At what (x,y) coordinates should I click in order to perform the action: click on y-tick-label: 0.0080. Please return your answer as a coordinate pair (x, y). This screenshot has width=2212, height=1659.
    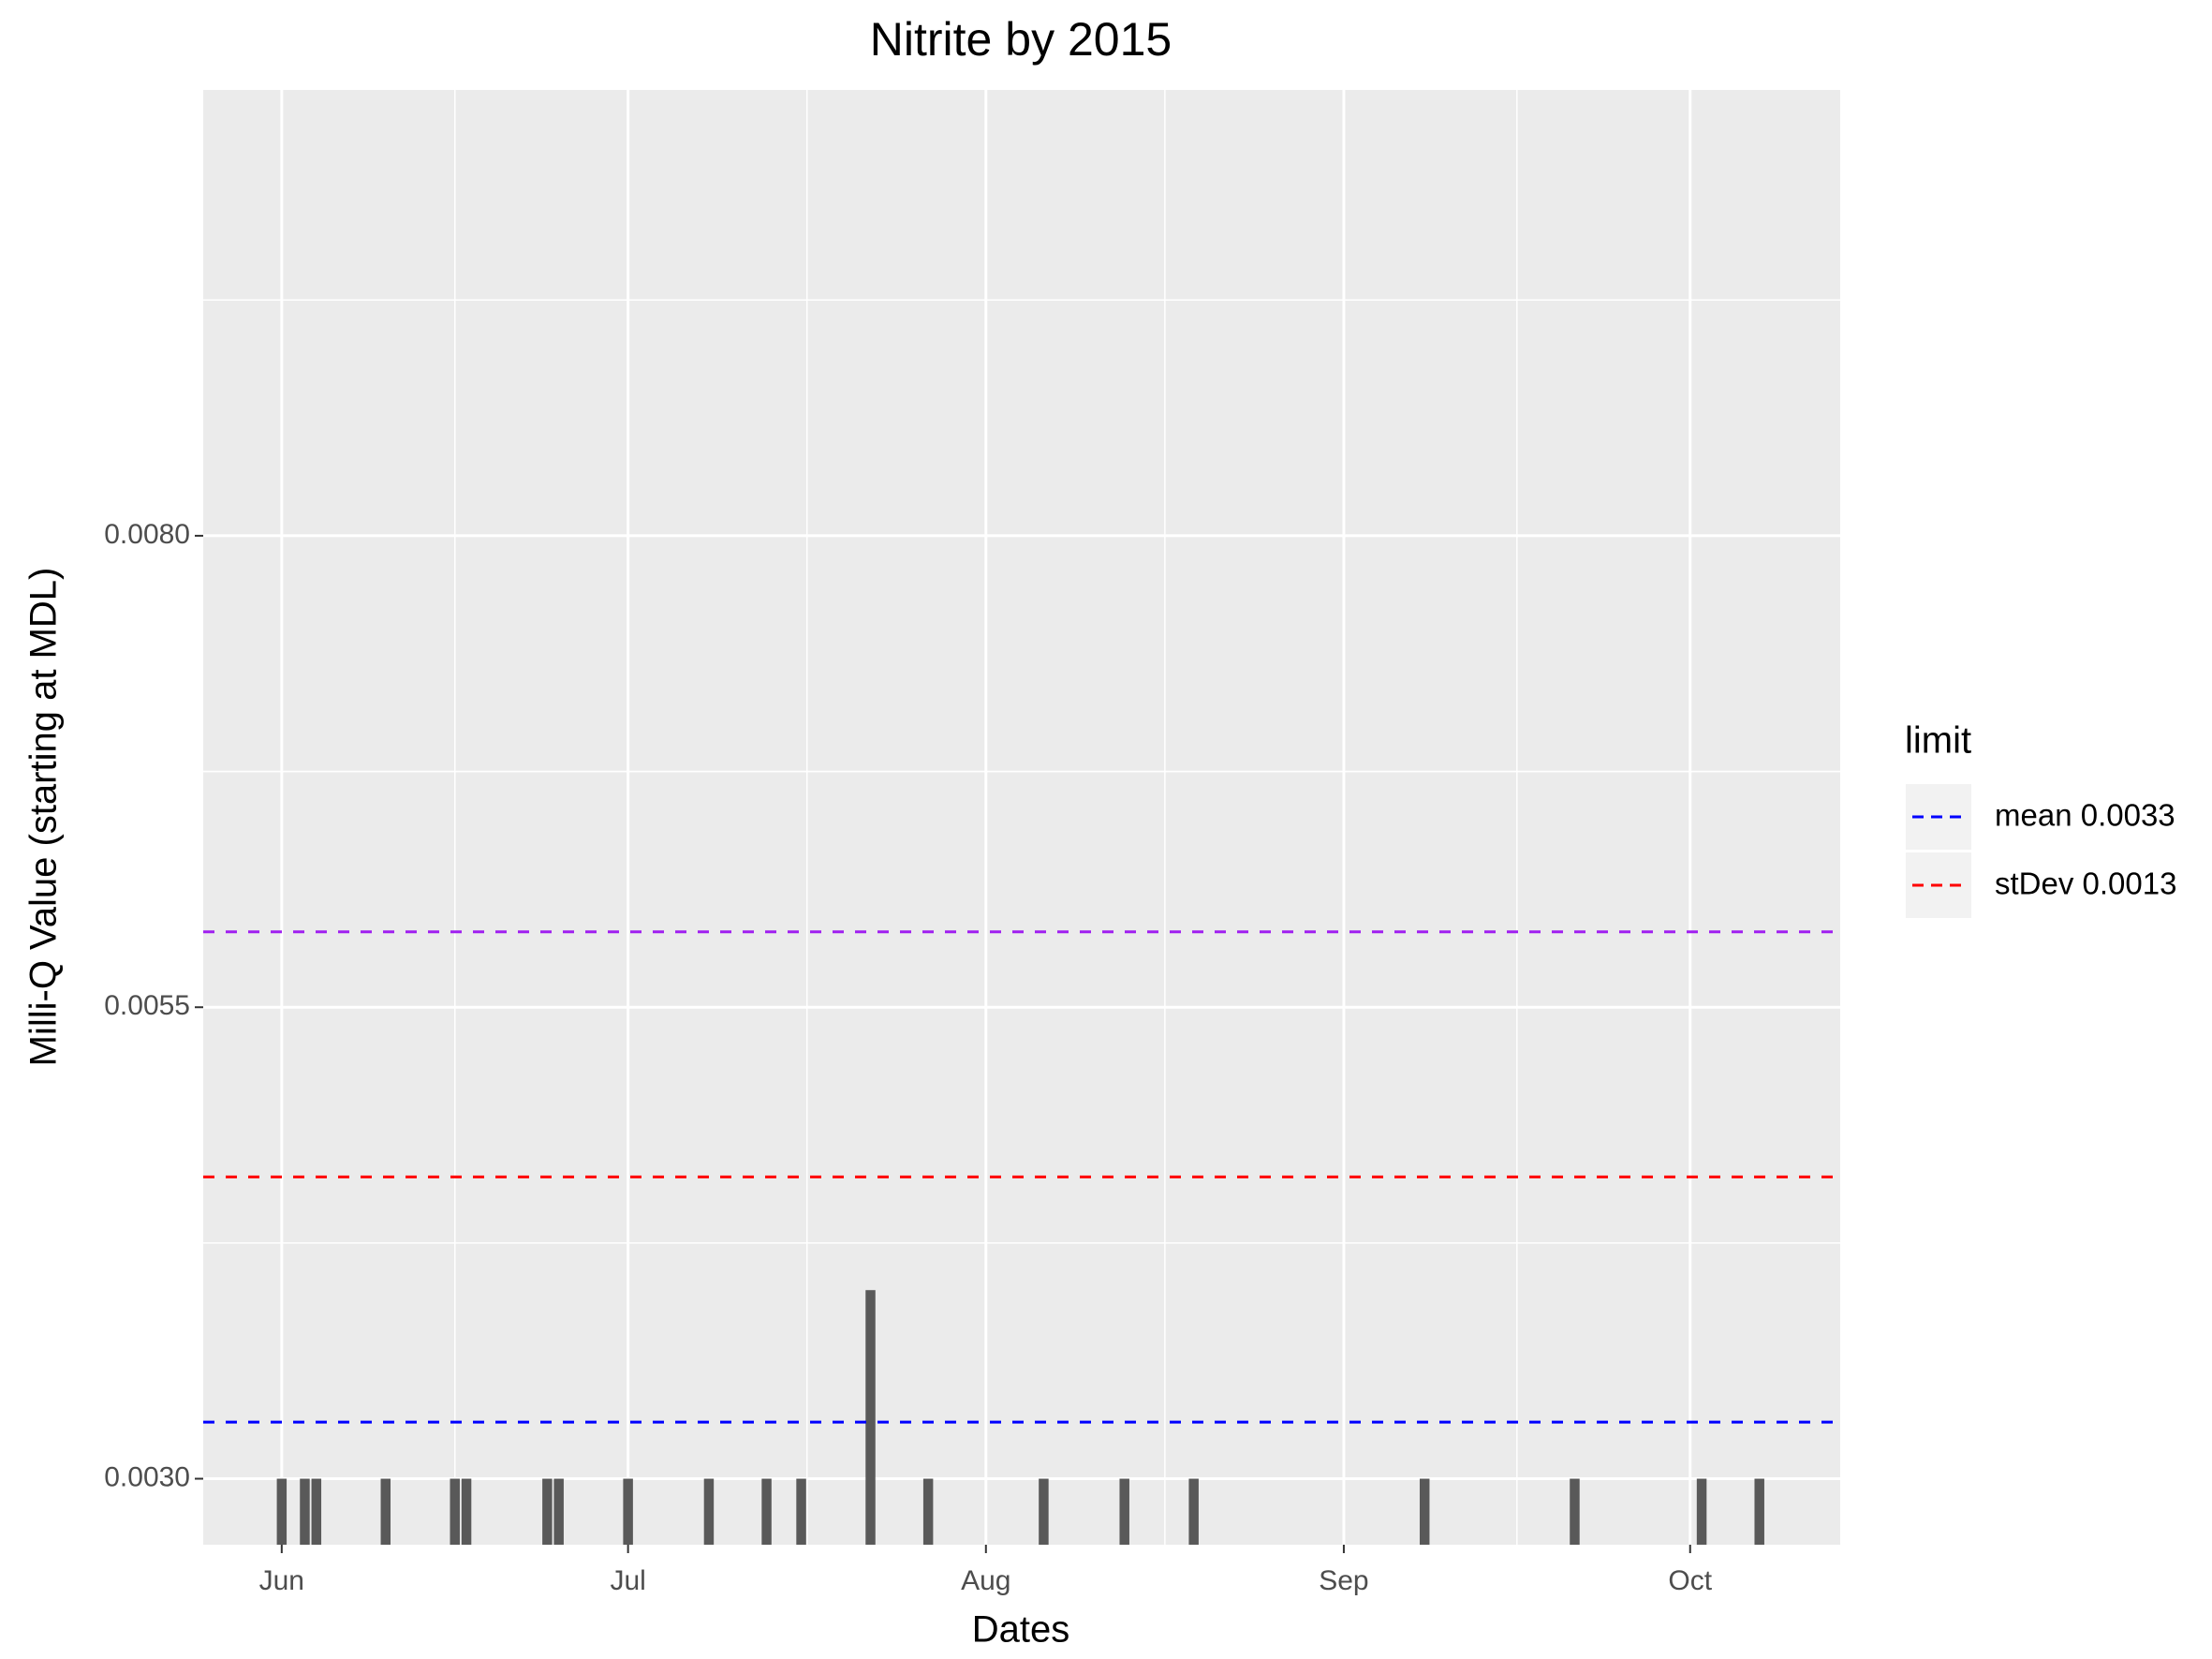
    Looking at the image, I should click on (147, 534).